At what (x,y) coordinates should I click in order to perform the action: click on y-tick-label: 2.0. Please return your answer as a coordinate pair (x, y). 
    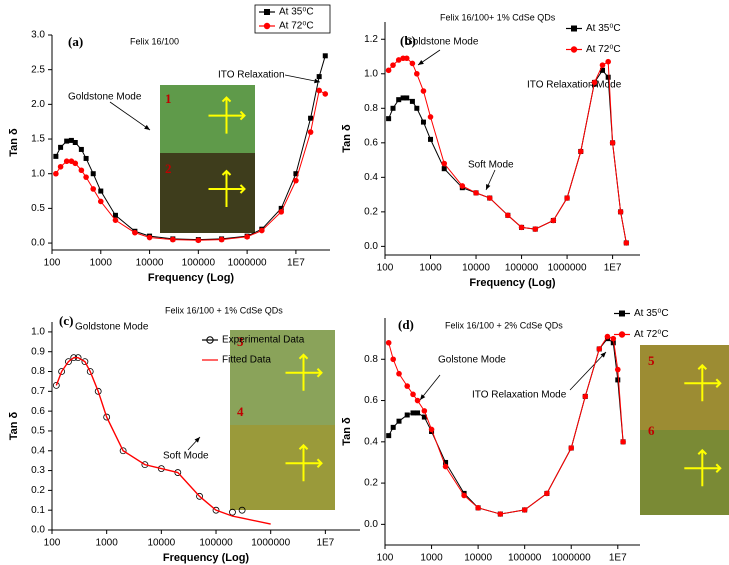
    Looking at the image, I should click on (38, 104).